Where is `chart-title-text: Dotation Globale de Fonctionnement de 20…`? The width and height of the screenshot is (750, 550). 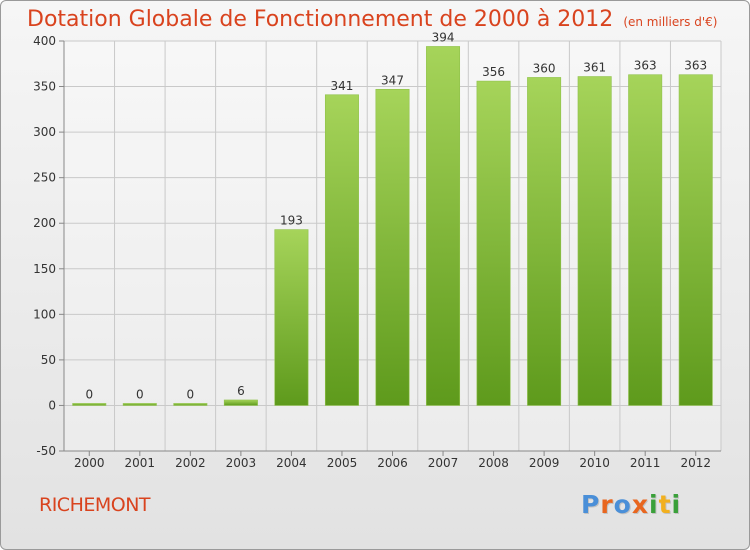
chart-title-text: Dotation Globale de Fonctionnement de 20… is located at coordinates (320, 19).